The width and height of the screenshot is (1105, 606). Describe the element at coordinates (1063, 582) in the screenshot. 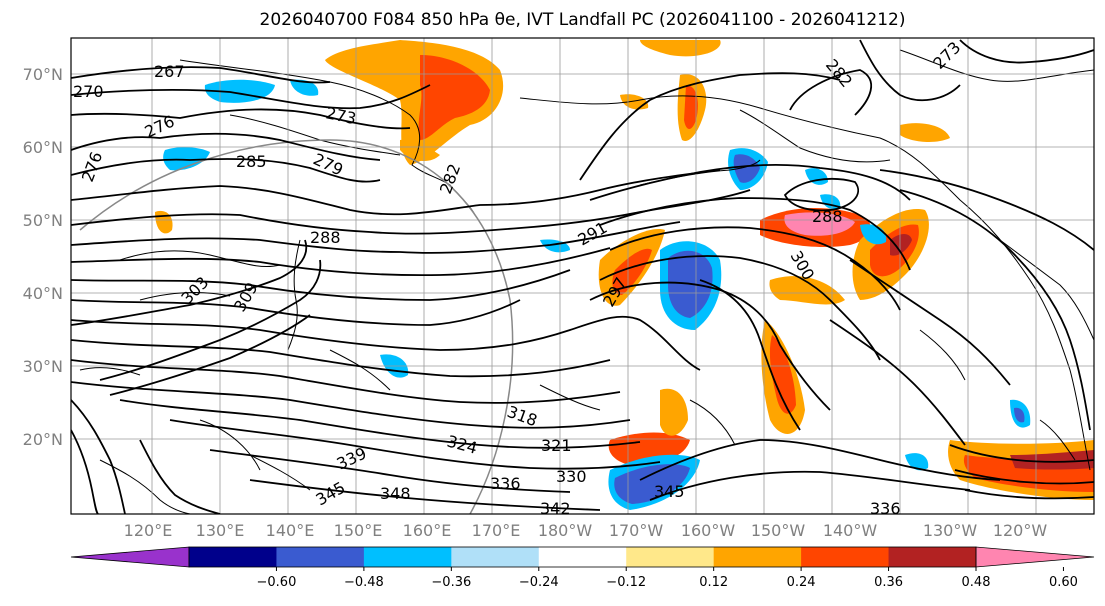

I see `colorbar-tick-label: 0.60` at that location.